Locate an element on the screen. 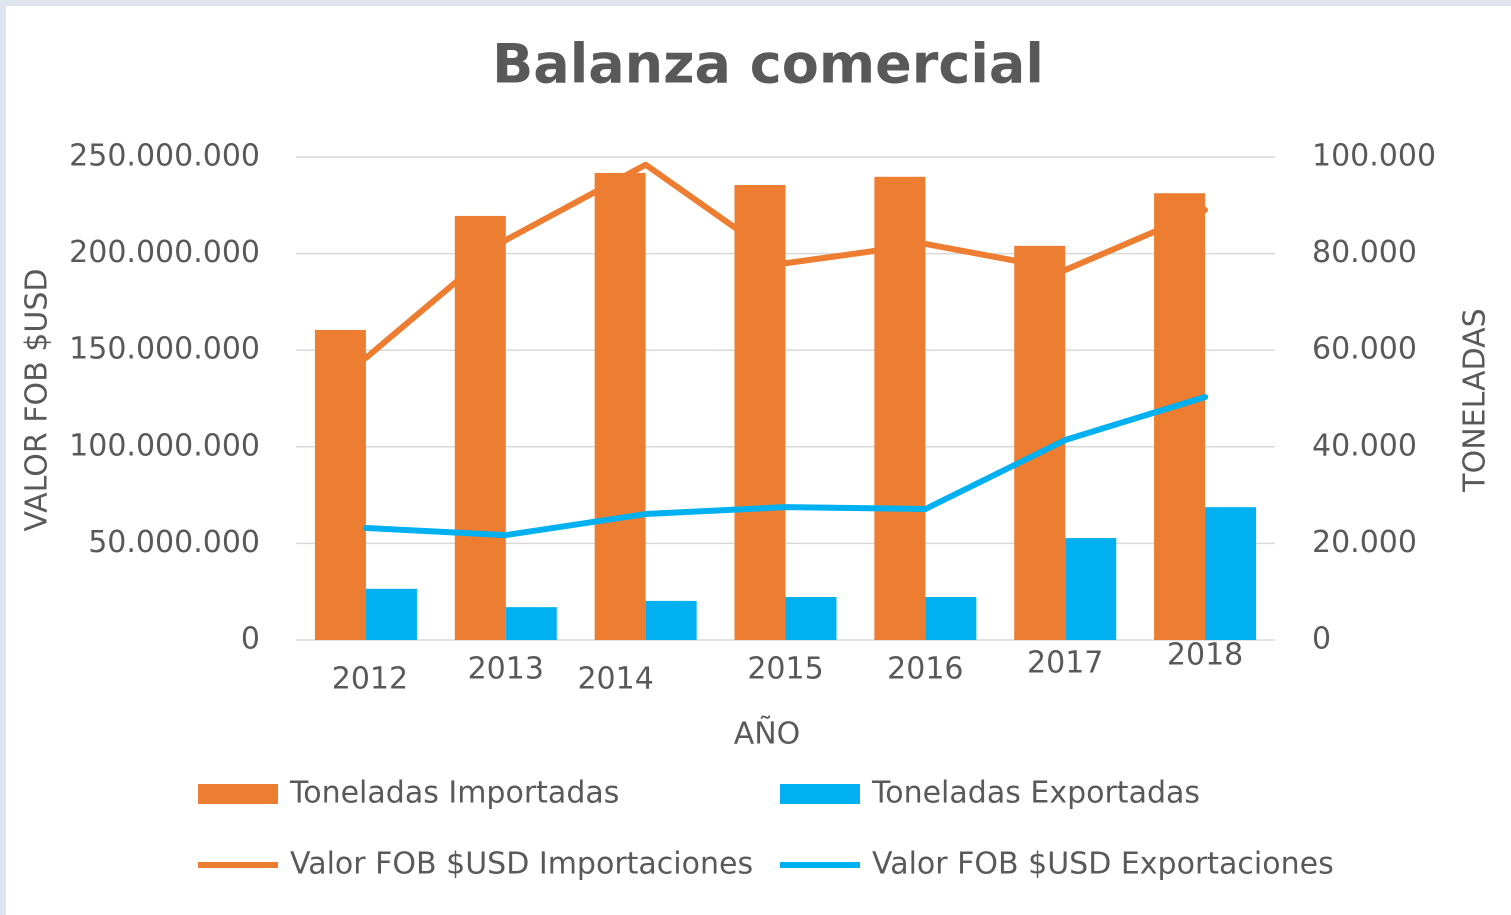 The height and width of the screenshot is (915, 1511). y-axis-label: VALOR FOB $USD is located at coordinates (37, 400).